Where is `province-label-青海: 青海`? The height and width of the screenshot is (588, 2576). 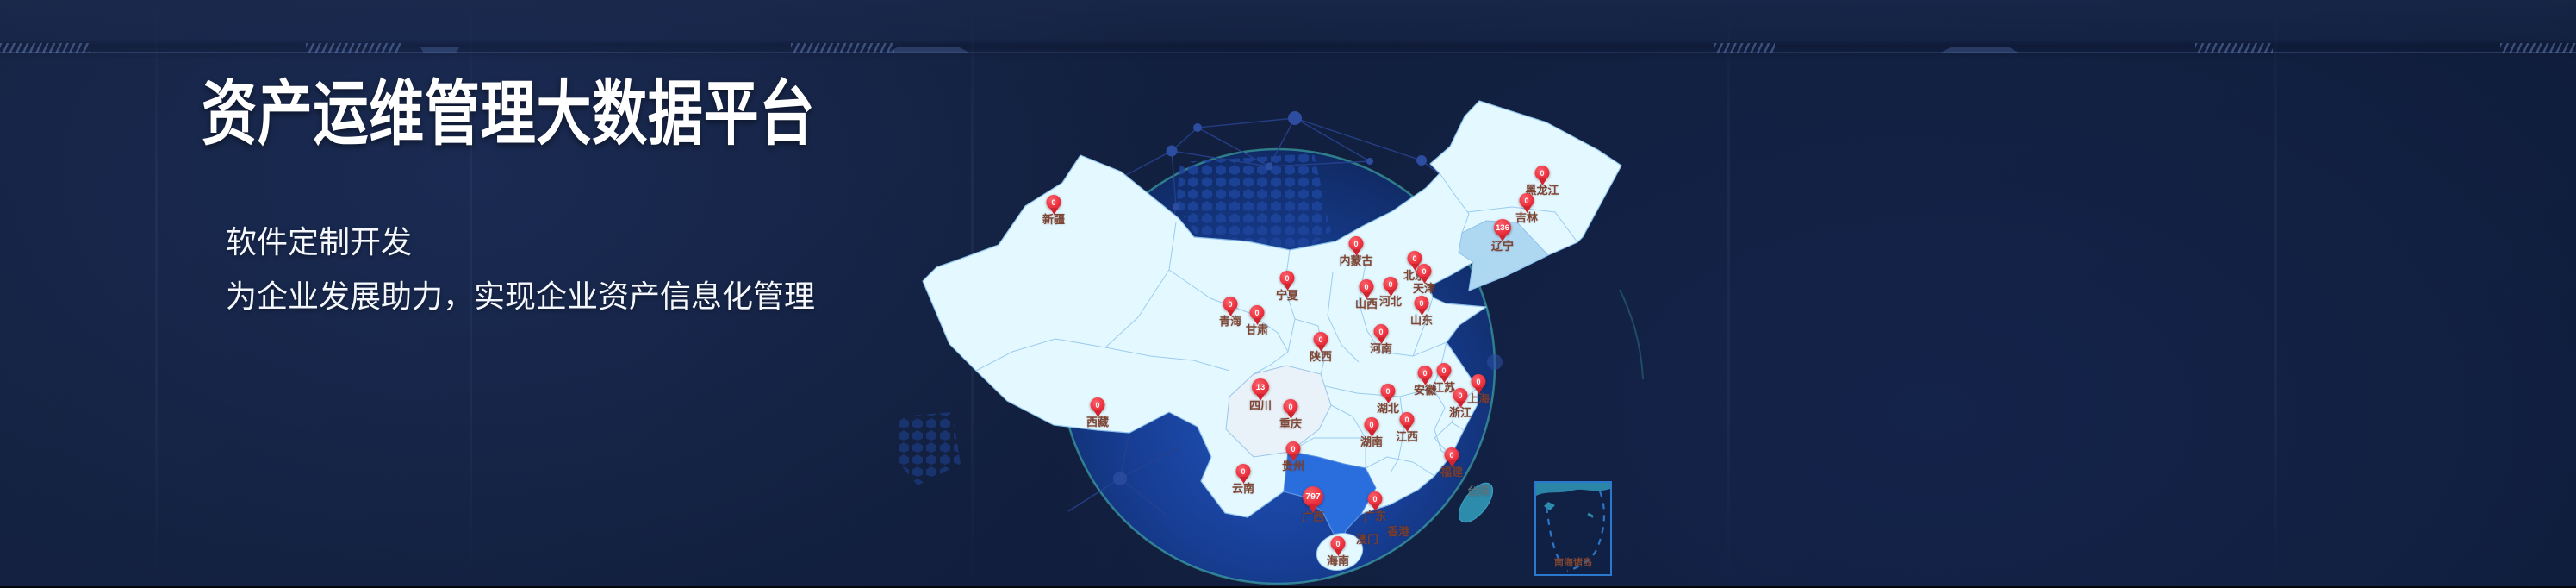 province-label-青海: 青海 is located at coordinates (1230, 321).